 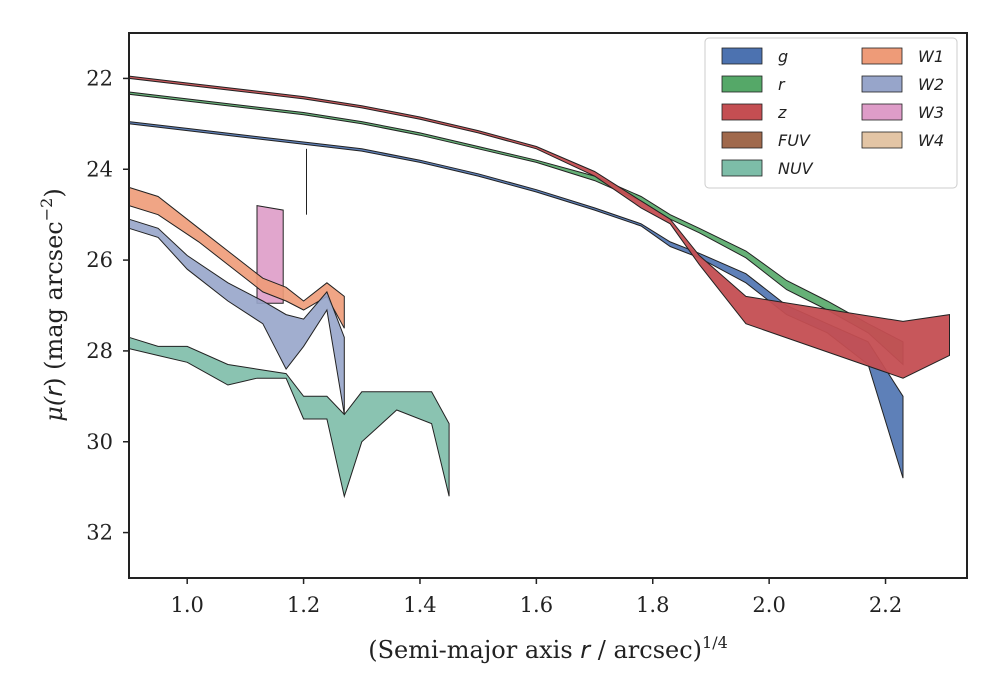 I want to click on legend-label-g: g, so click(x=783, y=56).